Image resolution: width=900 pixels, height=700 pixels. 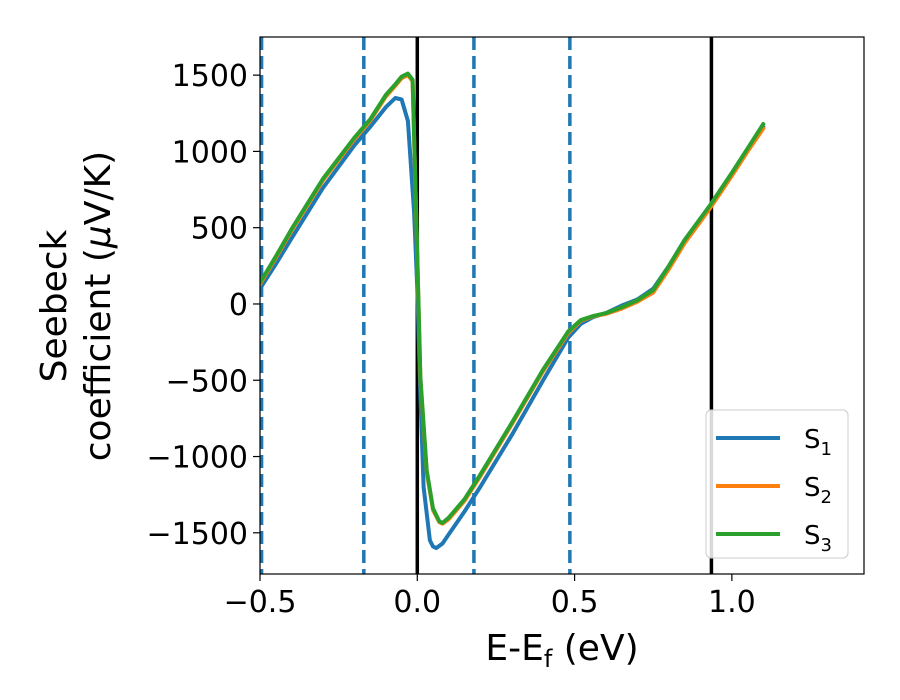 What do you see at coordinates (561, 650) in the screenshot?
I see `x-axis-title: E-Ef (eV)` at bounding box center [561, 650].